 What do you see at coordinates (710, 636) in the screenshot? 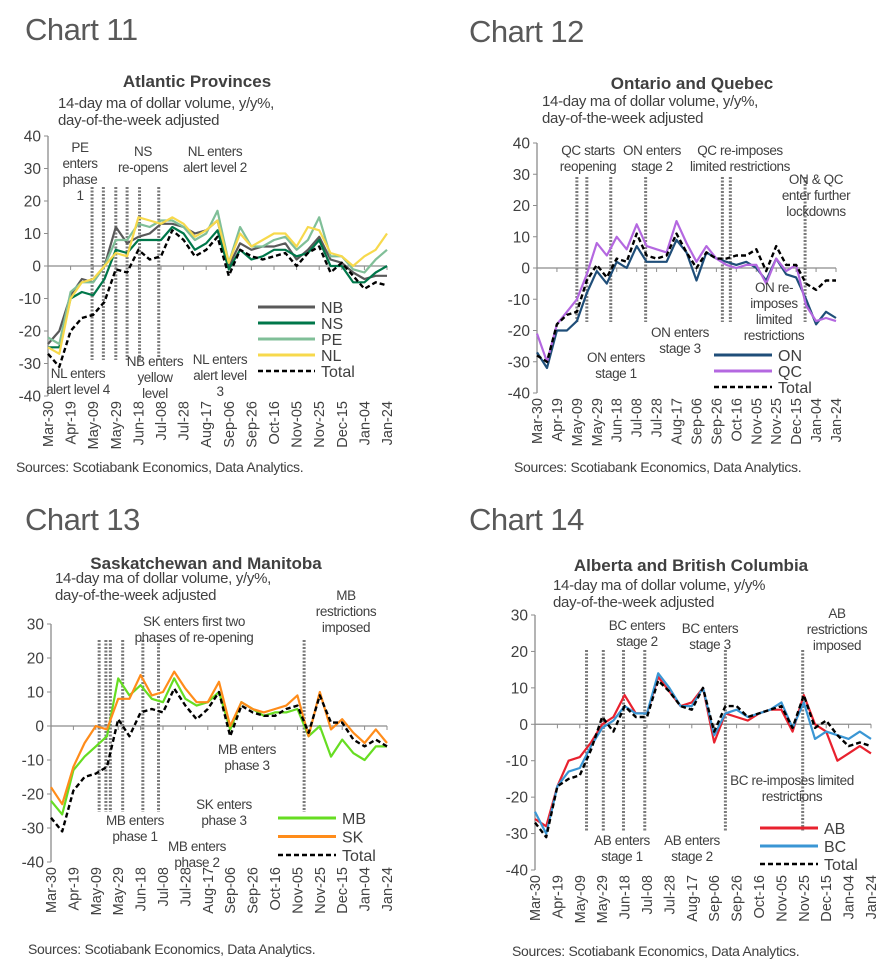
I see `event-annotation: BC enters stage 3` at bounding box center [710, 636].